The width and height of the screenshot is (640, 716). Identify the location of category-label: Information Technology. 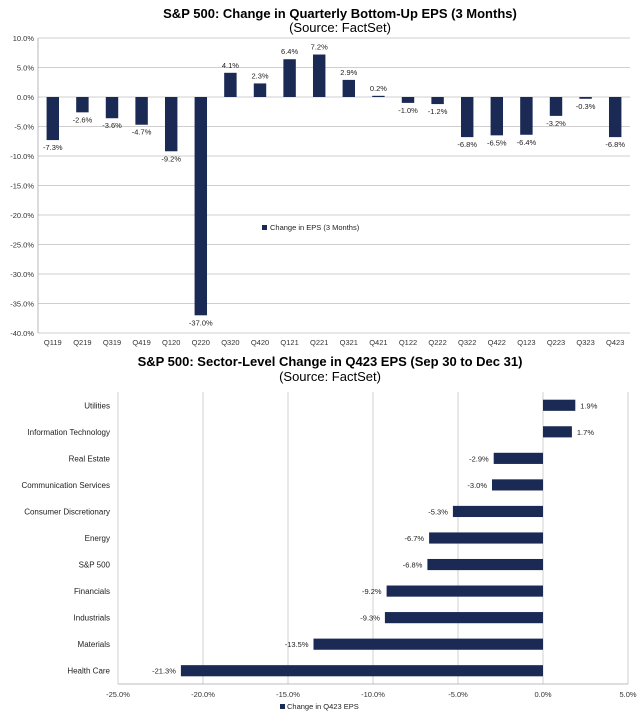
(68, 432).